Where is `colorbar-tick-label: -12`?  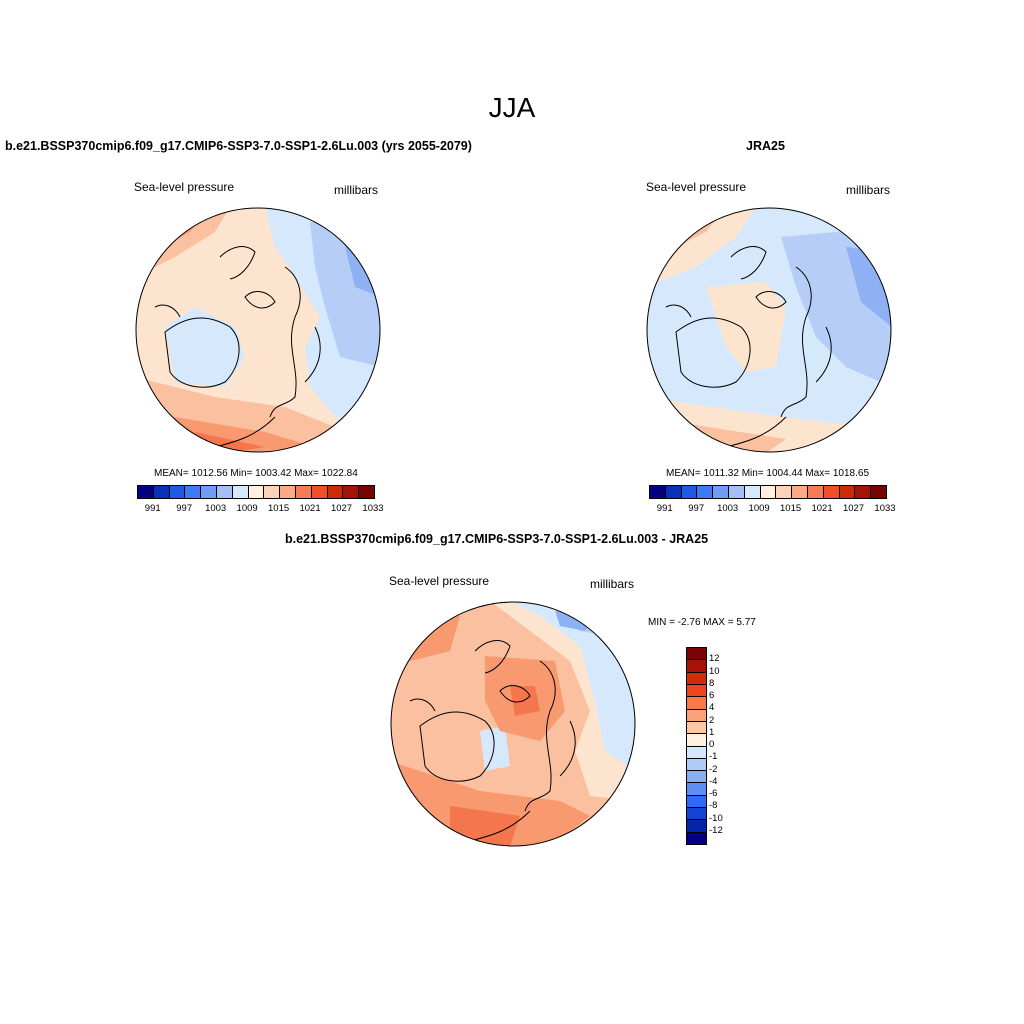 colorbar-tick-label: -12 is located at coordinates (716, 830).